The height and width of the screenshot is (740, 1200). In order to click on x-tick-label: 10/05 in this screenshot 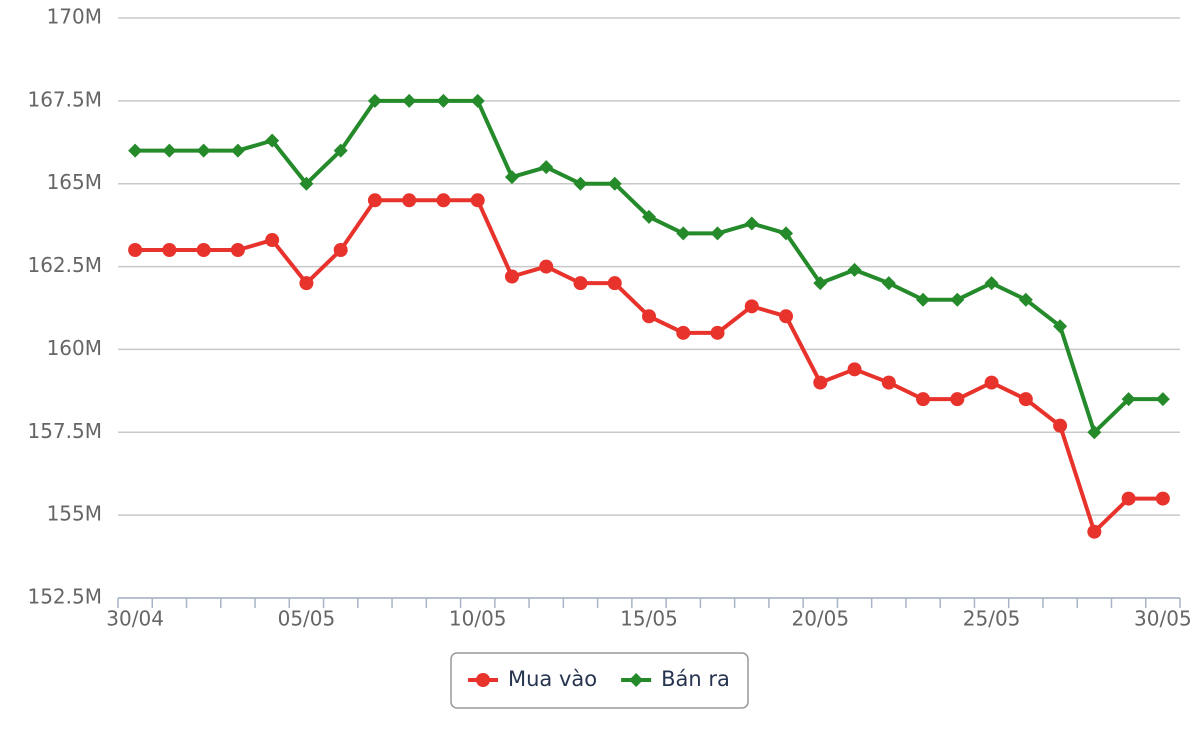, I will do `click(478, 619)`.